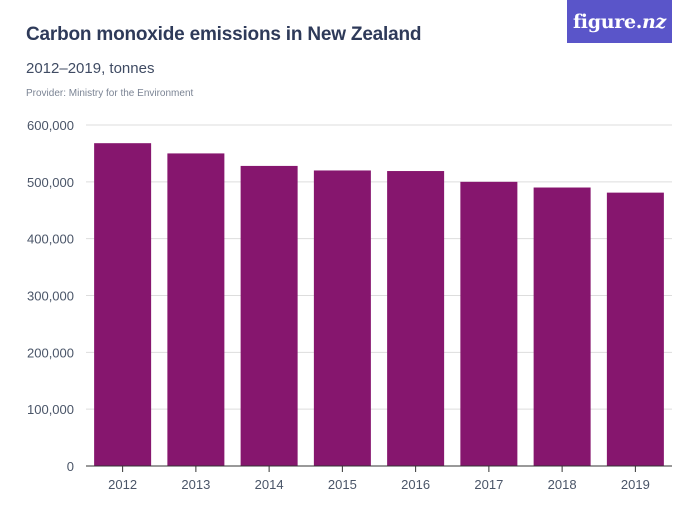 The image size is (700, 525). Describe the element at coordinates (607, 21) in the screenshot. I see `logo-text-main: figure.` at that location.